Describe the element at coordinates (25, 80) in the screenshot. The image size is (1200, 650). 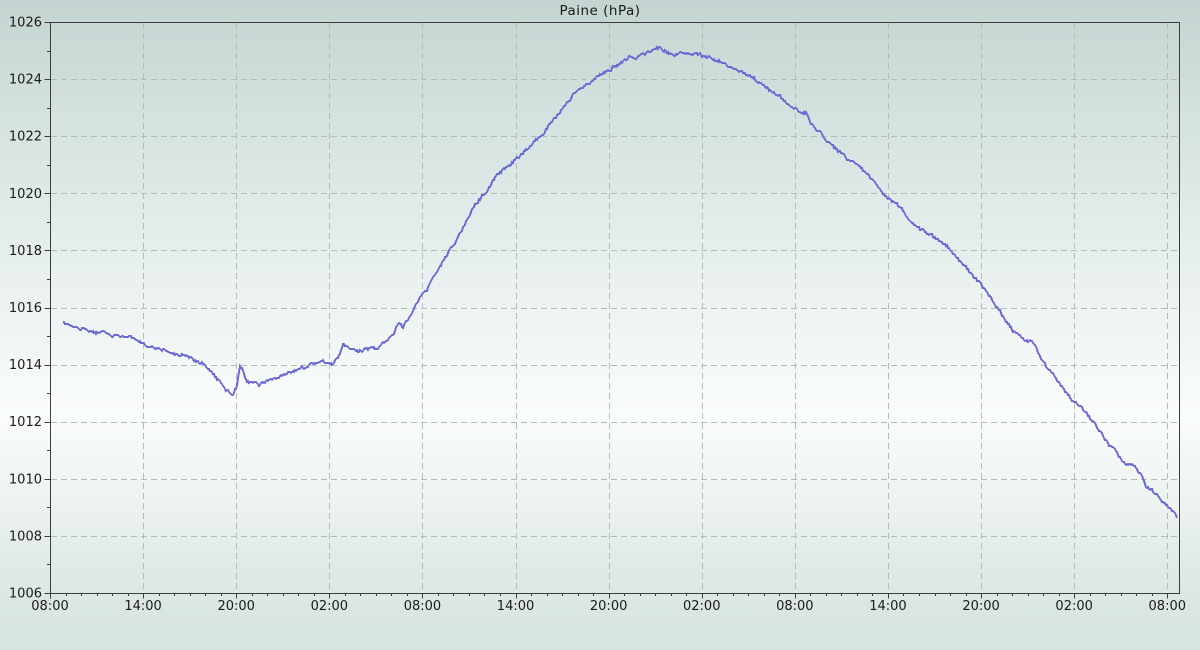
I see `y-tick-label: 1024` at that location.